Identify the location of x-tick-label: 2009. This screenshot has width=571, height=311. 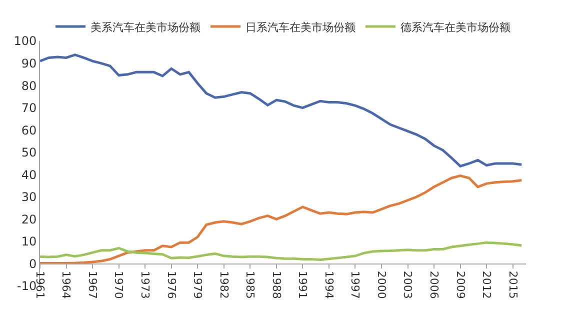
(460, 284).